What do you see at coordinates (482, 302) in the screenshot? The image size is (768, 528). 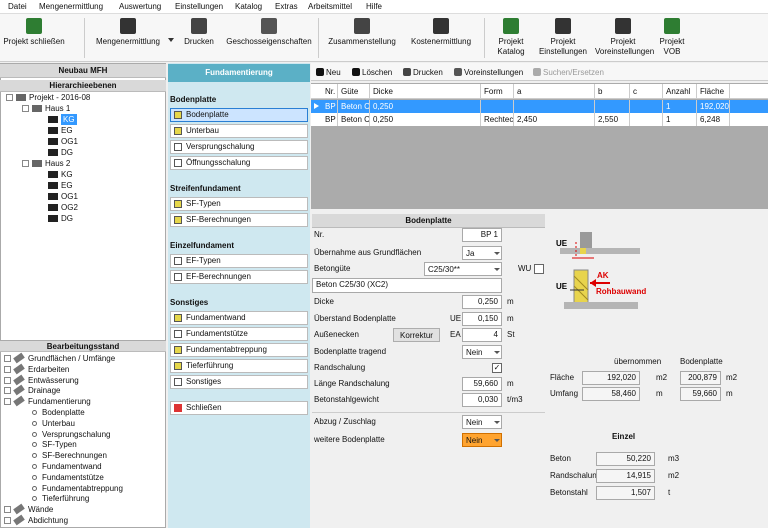 I see `input: 0,250` at bounding box center [482, 302].